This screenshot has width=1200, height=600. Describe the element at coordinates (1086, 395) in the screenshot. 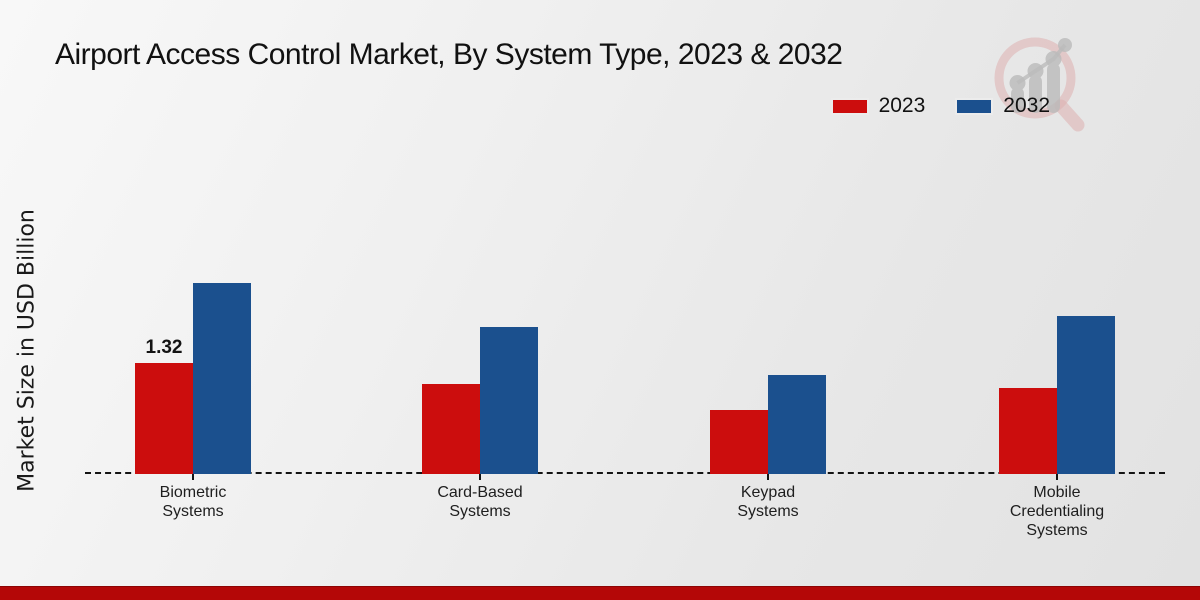

I see `bar-2032-cat3` at that location.